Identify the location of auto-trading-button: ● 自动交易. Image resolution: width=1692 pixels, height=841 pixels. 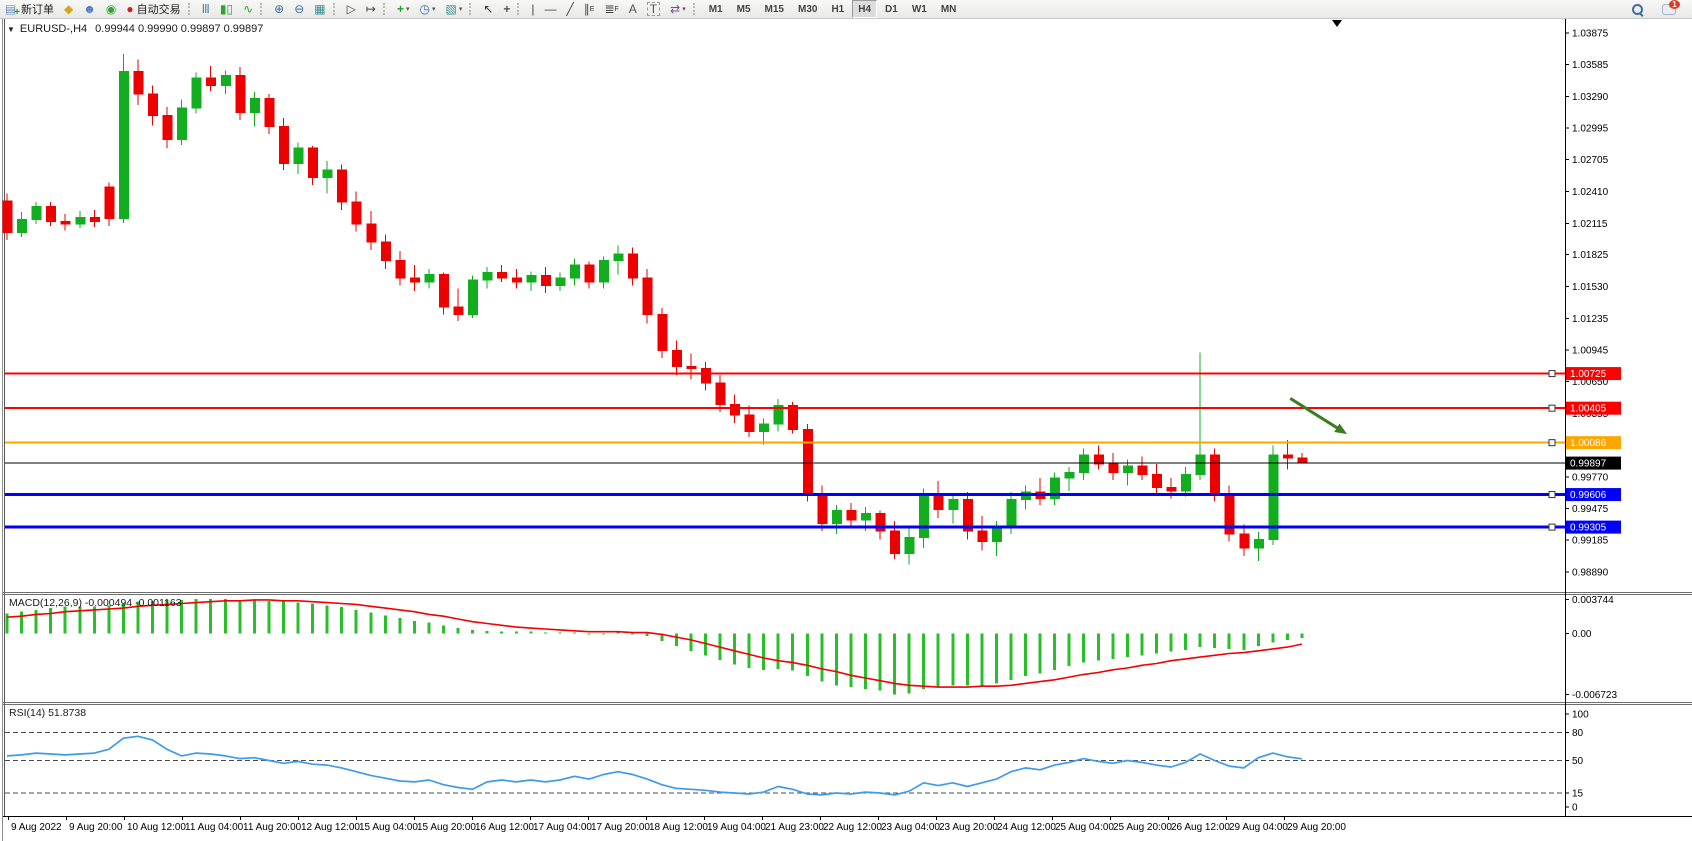
(153, 9).